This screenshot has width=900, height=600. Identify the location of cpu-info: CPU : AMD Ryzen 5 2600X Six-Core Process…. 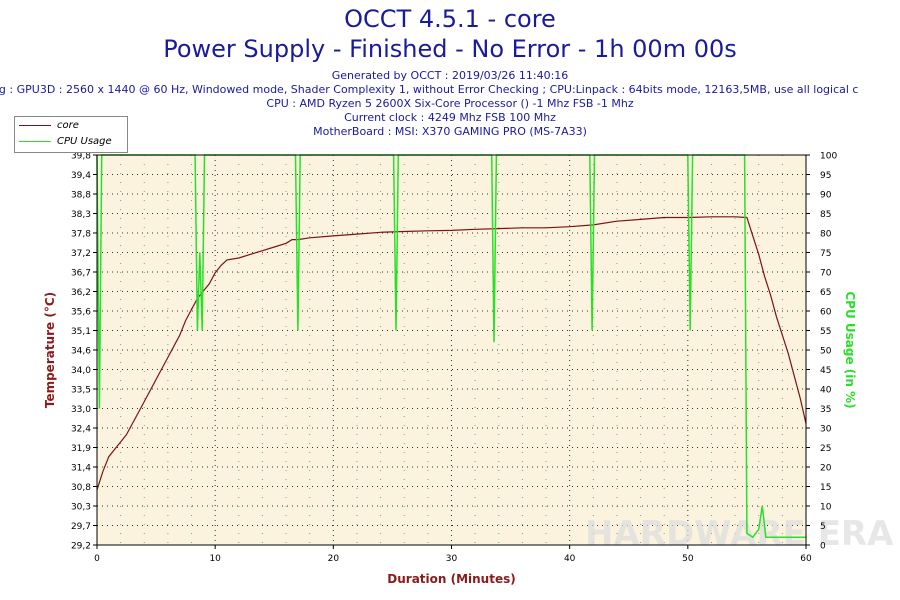
(450, 103).